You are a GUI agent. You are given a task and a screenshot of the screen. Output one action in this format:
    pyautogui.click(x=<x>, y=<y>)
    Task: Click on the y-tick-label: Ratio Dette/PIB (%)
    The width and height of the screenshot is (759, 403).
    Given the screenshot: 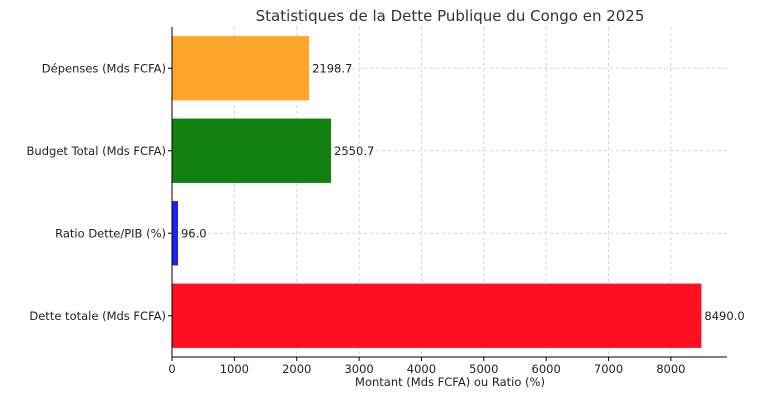 What is the action you would take?
    pyautogui.click(x=110, y=233)
    